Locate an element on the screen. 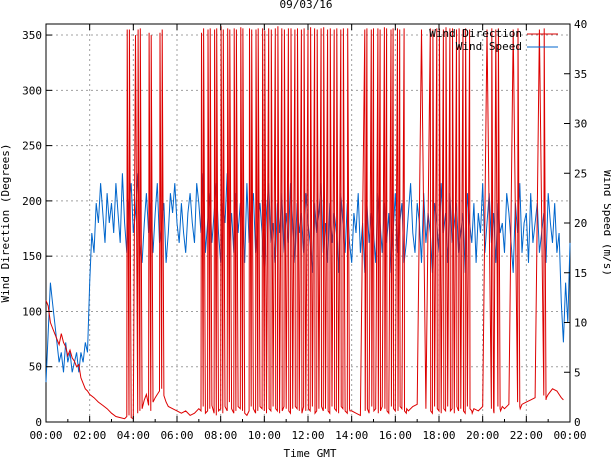  x-tick-label: 14:00 is located at coordinates (351, 435).